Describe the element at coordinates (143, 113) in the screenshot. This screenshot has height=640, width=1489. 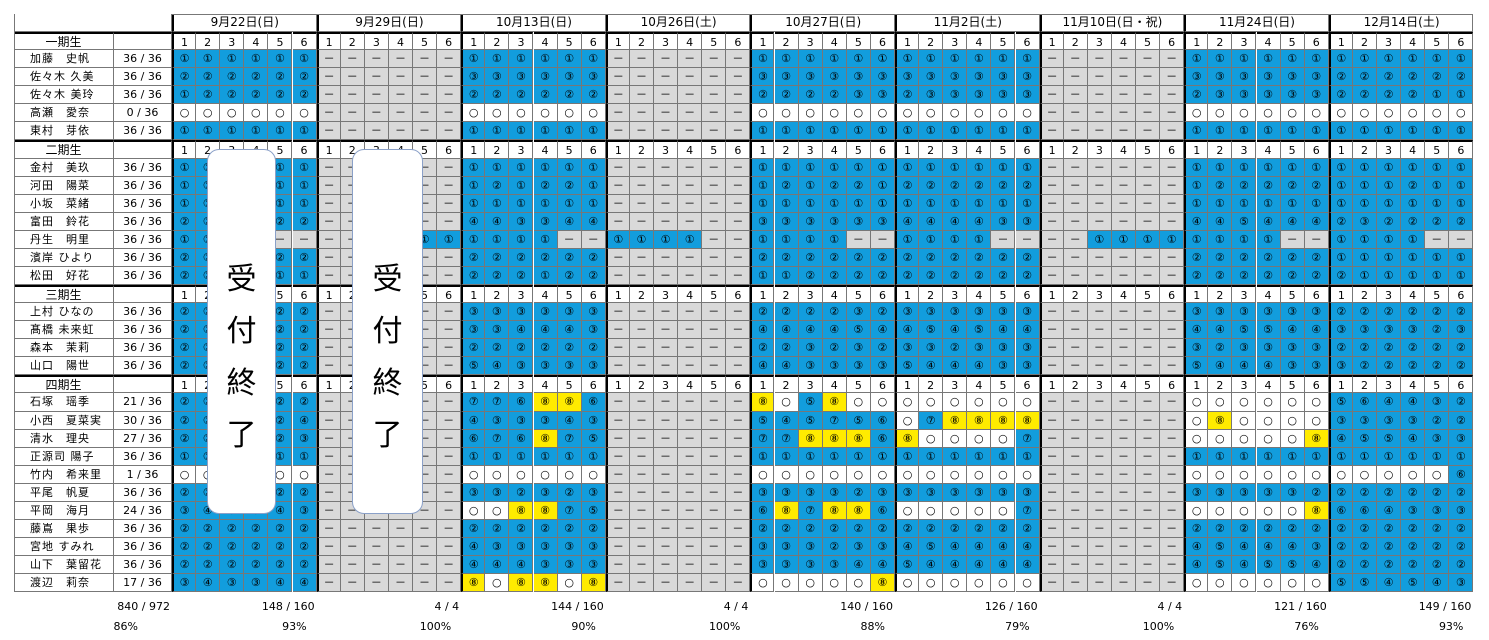
I see `member-ratio: 0 / 36` at that location.